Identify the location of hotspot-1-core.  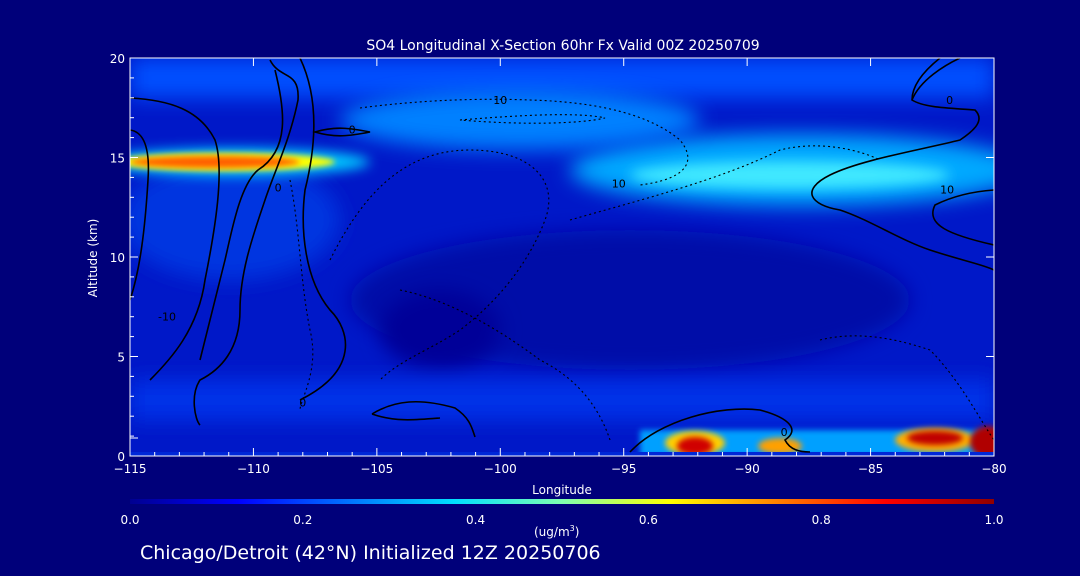
(695, 446).